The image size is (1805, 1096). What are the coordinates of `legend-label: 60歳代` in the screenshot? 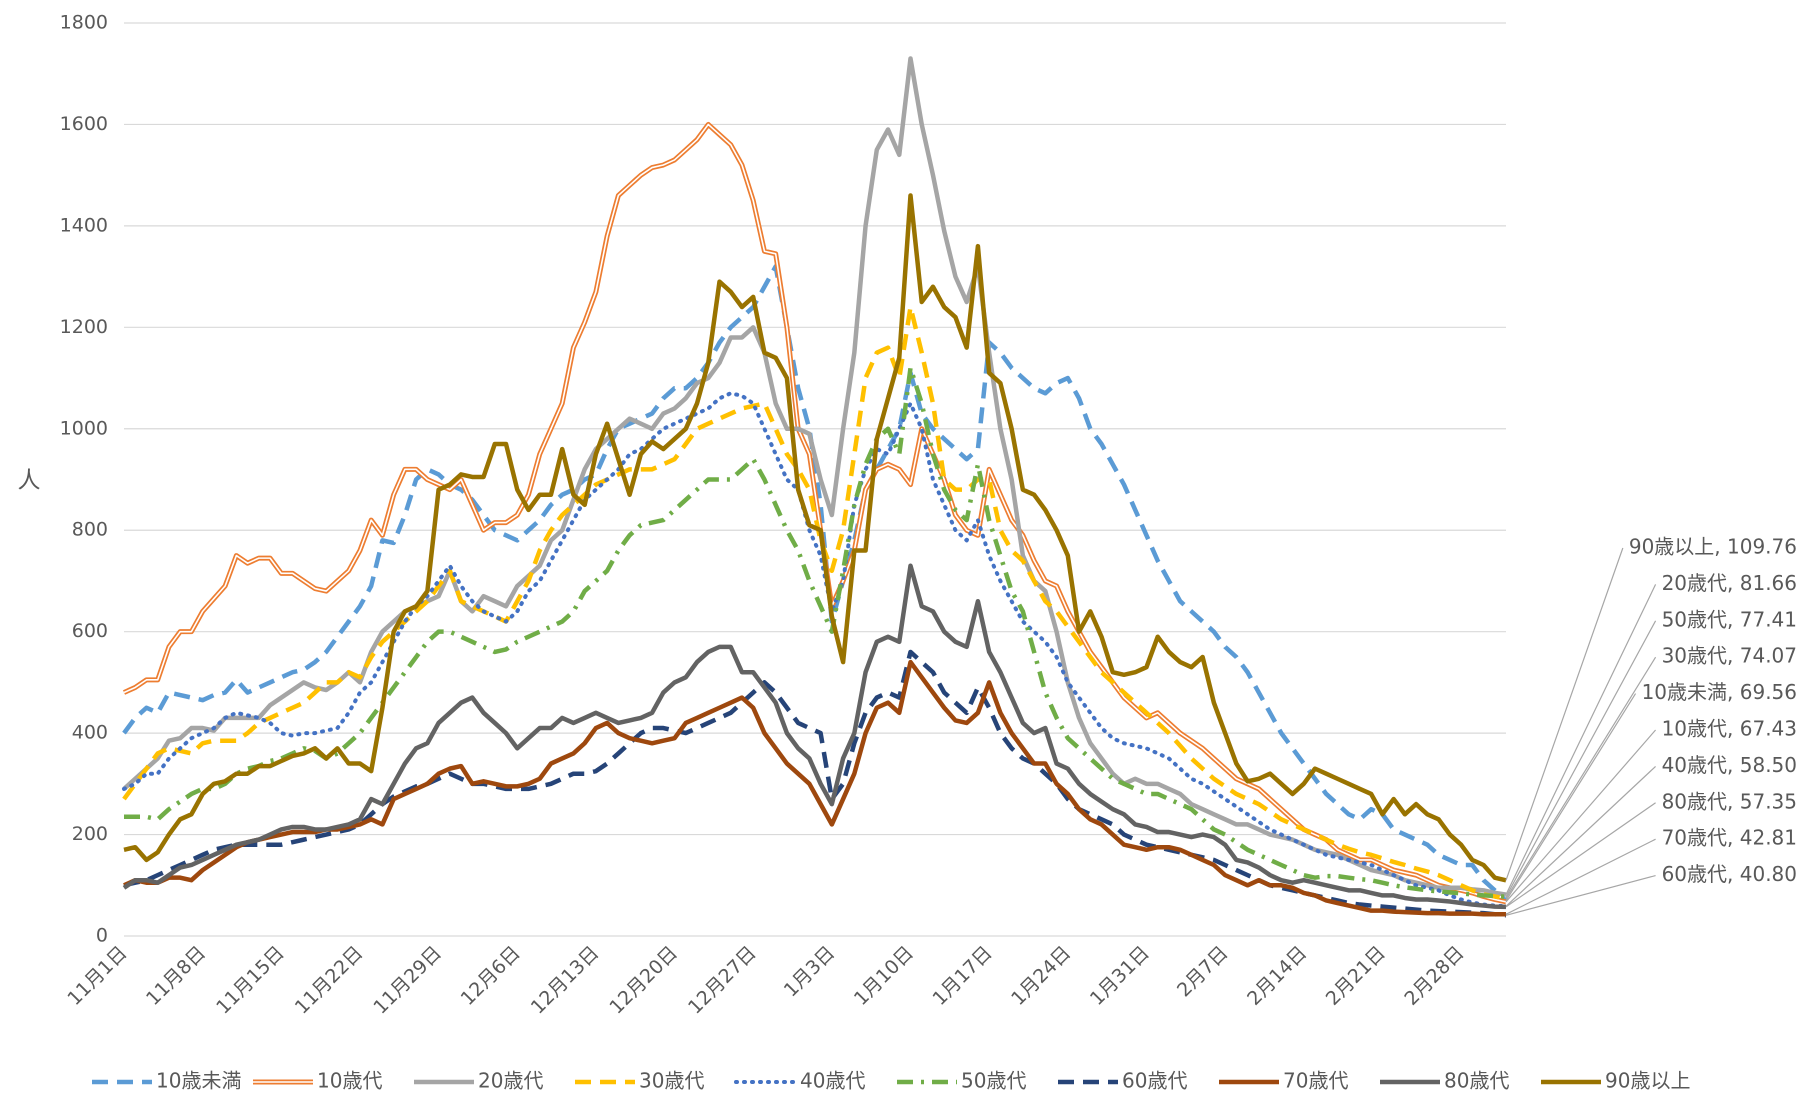 It's located at (1154, 1081).